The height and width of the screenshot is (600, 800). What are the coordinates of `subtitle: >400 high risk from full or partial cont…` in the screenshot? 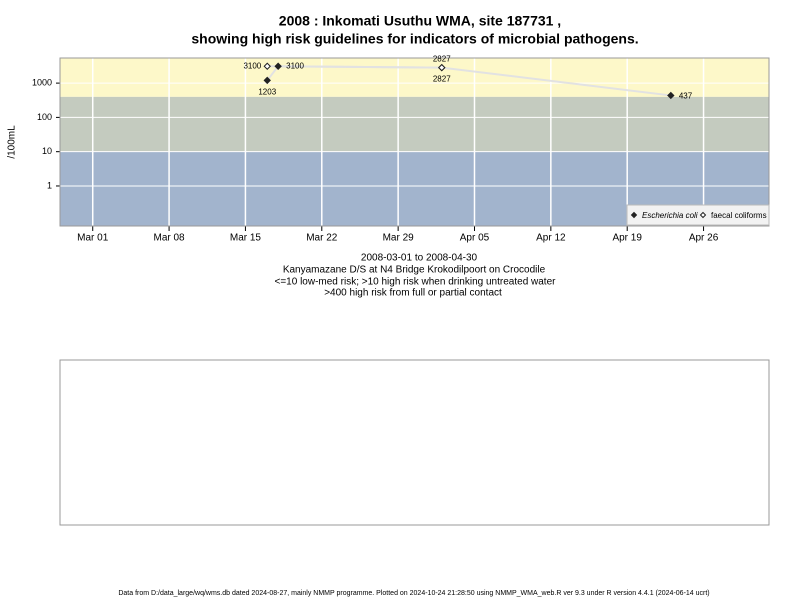 It's located at (413, 293).